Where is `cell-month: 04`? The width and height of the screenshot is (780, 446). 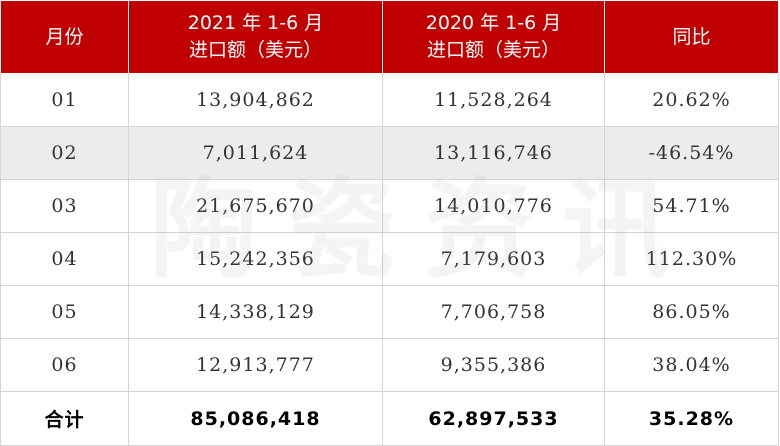
cell-month: 04 is located at coordinates (64, 259).